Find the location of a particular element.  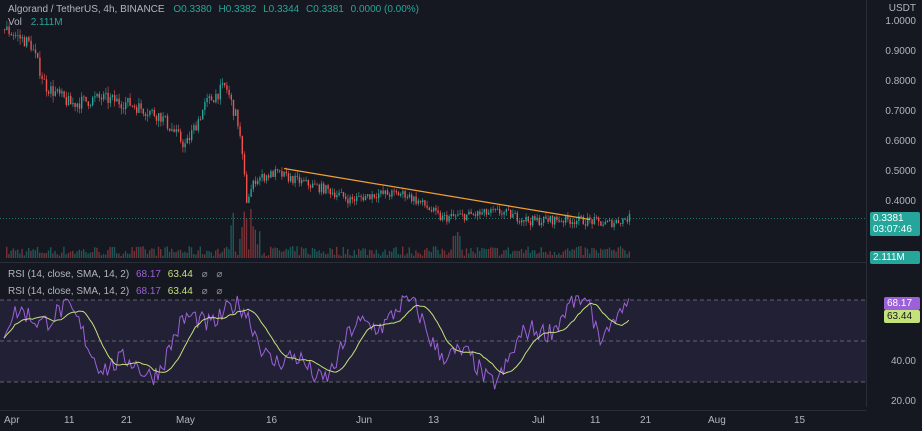

volume-legend: Vol 2.111M is located at coordinates (35, 22).